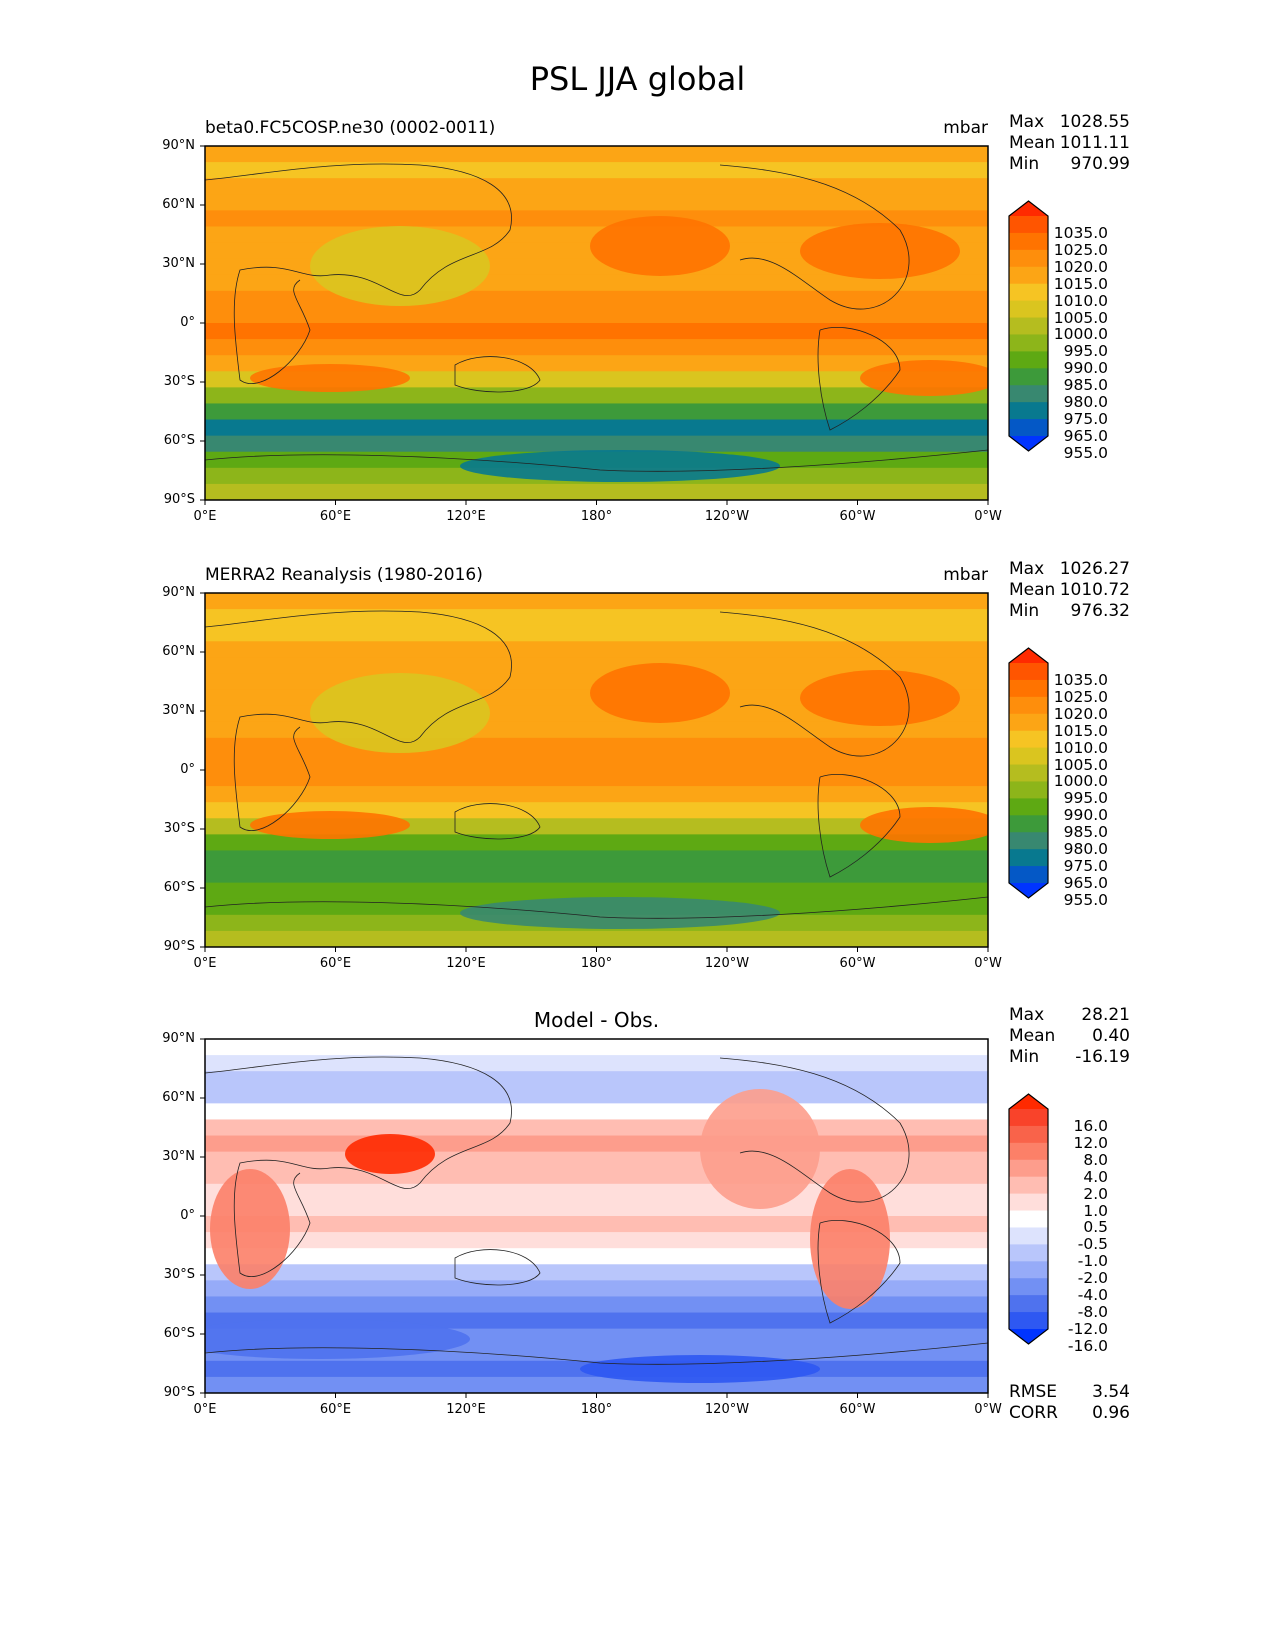  What do you see at coordinates (1027, 569) in the screenshot?
I see `stat-label-max: Max` at bounding box center [1027, 569].